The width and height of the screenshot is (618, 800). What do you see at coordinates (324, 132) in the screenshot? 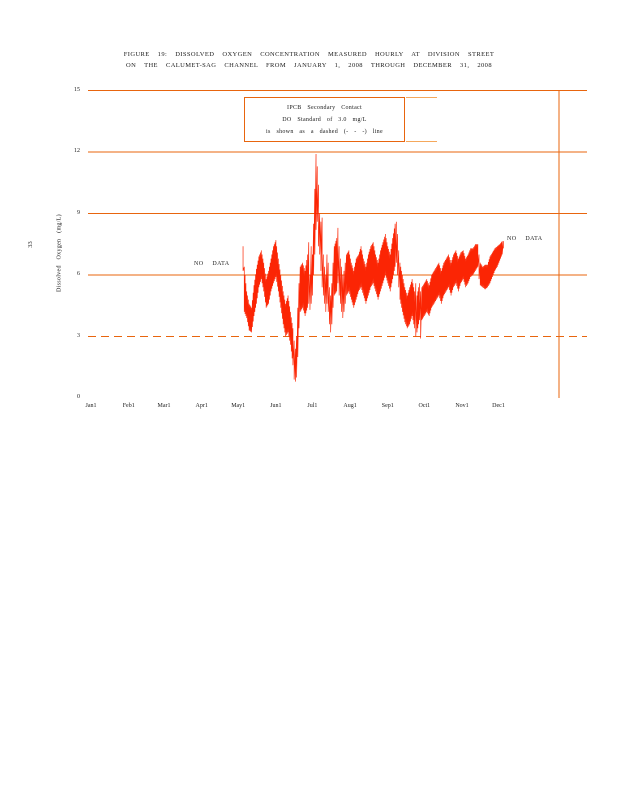
I see `legend-line3: is shown as a dashed (- - -) line` at bounding box center [324, 132].